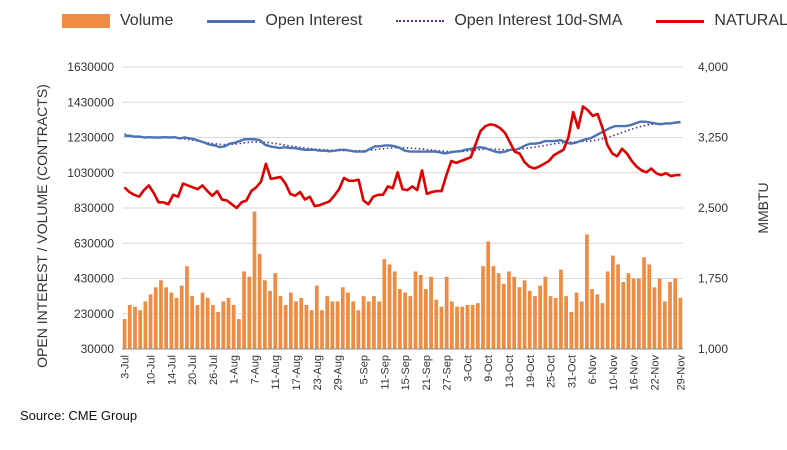 The image size is (787, 450). What do you see at coordinates (172, 370) in the screenshot?
I see `x-tick-label: 14-Jul` at bounding box center [172, 370].